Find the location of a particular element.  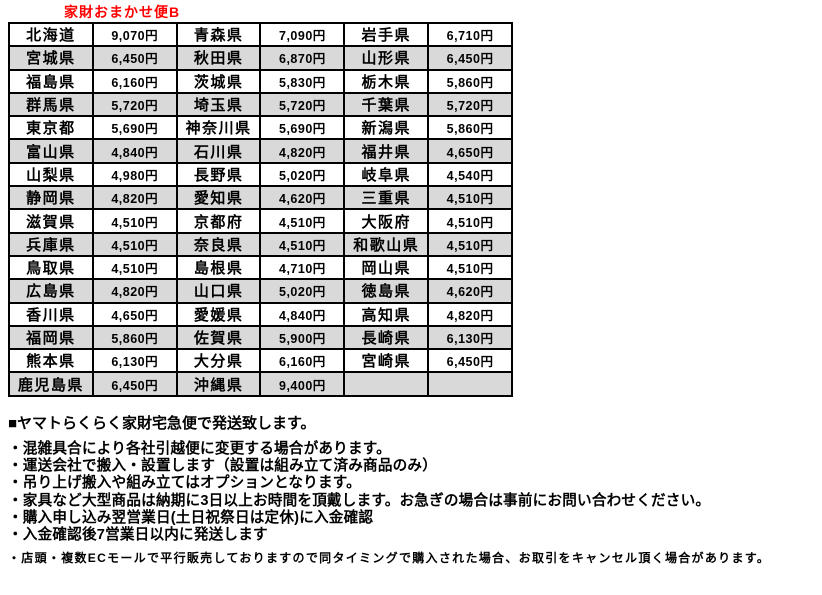

table-row: 鳥取県 4,510円 島根県 4,710円 岡山県 4,510円 is located at coordinates (260, 267).